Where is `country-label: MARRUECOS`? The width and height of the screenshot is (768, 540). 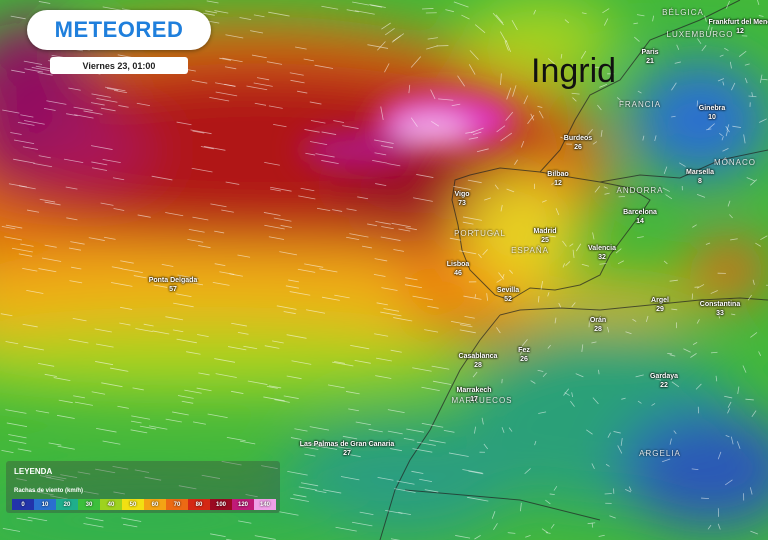 country-label: MARRUECOS is located at coordinates (482, 400).